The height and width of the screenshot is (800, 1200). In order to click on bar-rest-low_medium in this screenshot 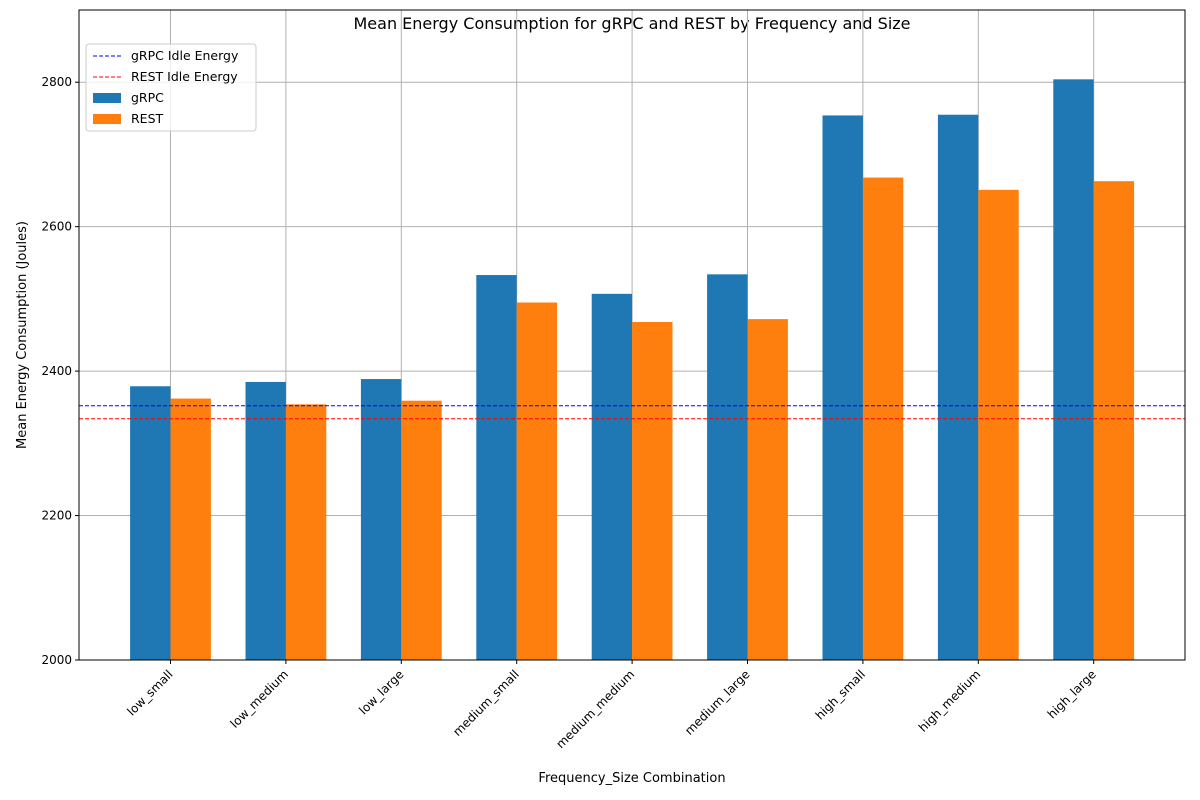, I will do `click(306, 532)`.